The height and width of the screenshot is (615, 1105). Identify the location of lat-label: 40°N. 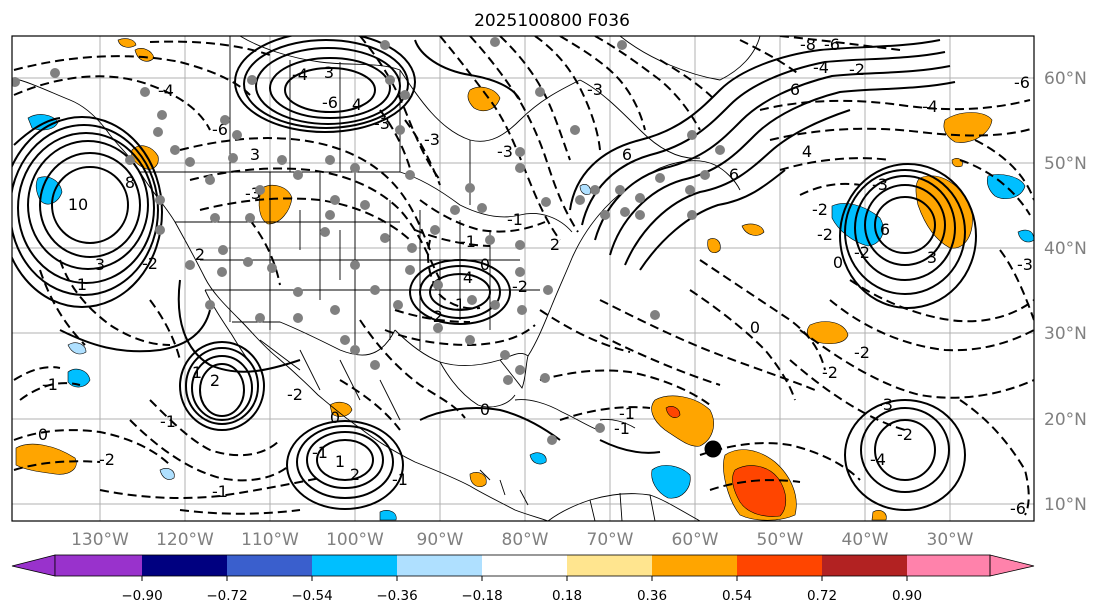
(1065, 249).